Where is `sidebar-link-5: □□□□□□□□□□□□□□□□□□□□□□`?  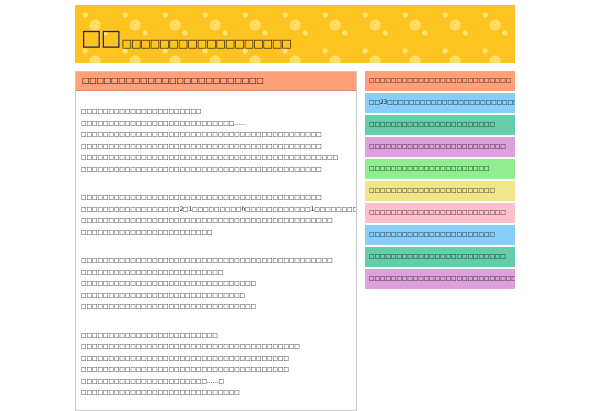 sidebar-link-5: □□□□□□□□□□□□□□□□□□□□□□ is located at coordinates (440, 169).